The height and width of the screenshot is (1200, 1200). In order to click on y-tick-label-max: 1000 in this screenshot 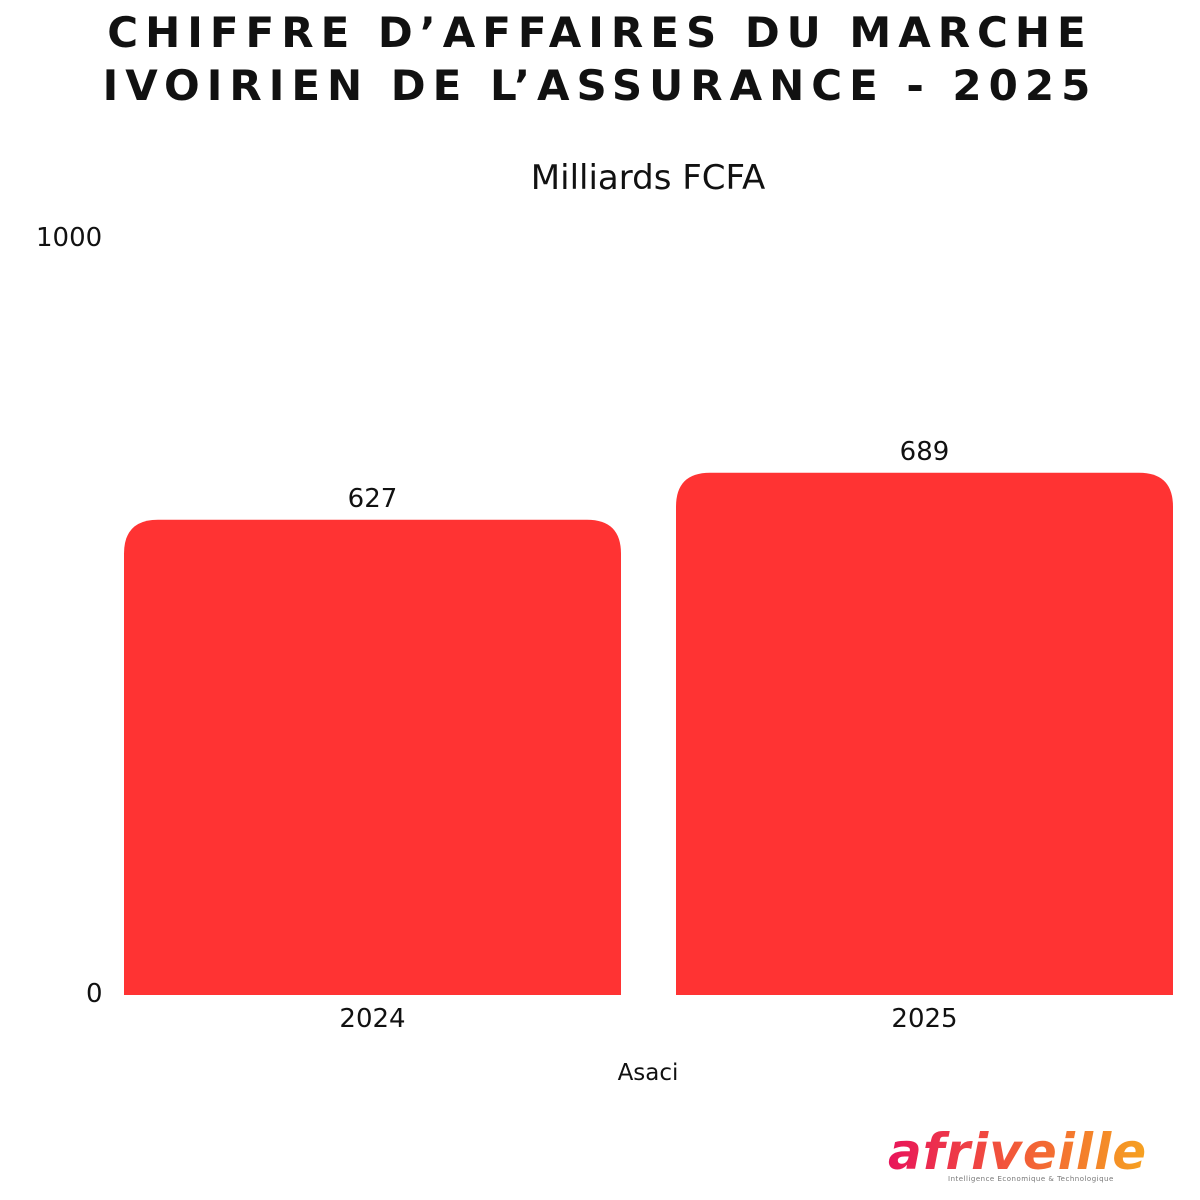, I will do `click(69, 238)`.